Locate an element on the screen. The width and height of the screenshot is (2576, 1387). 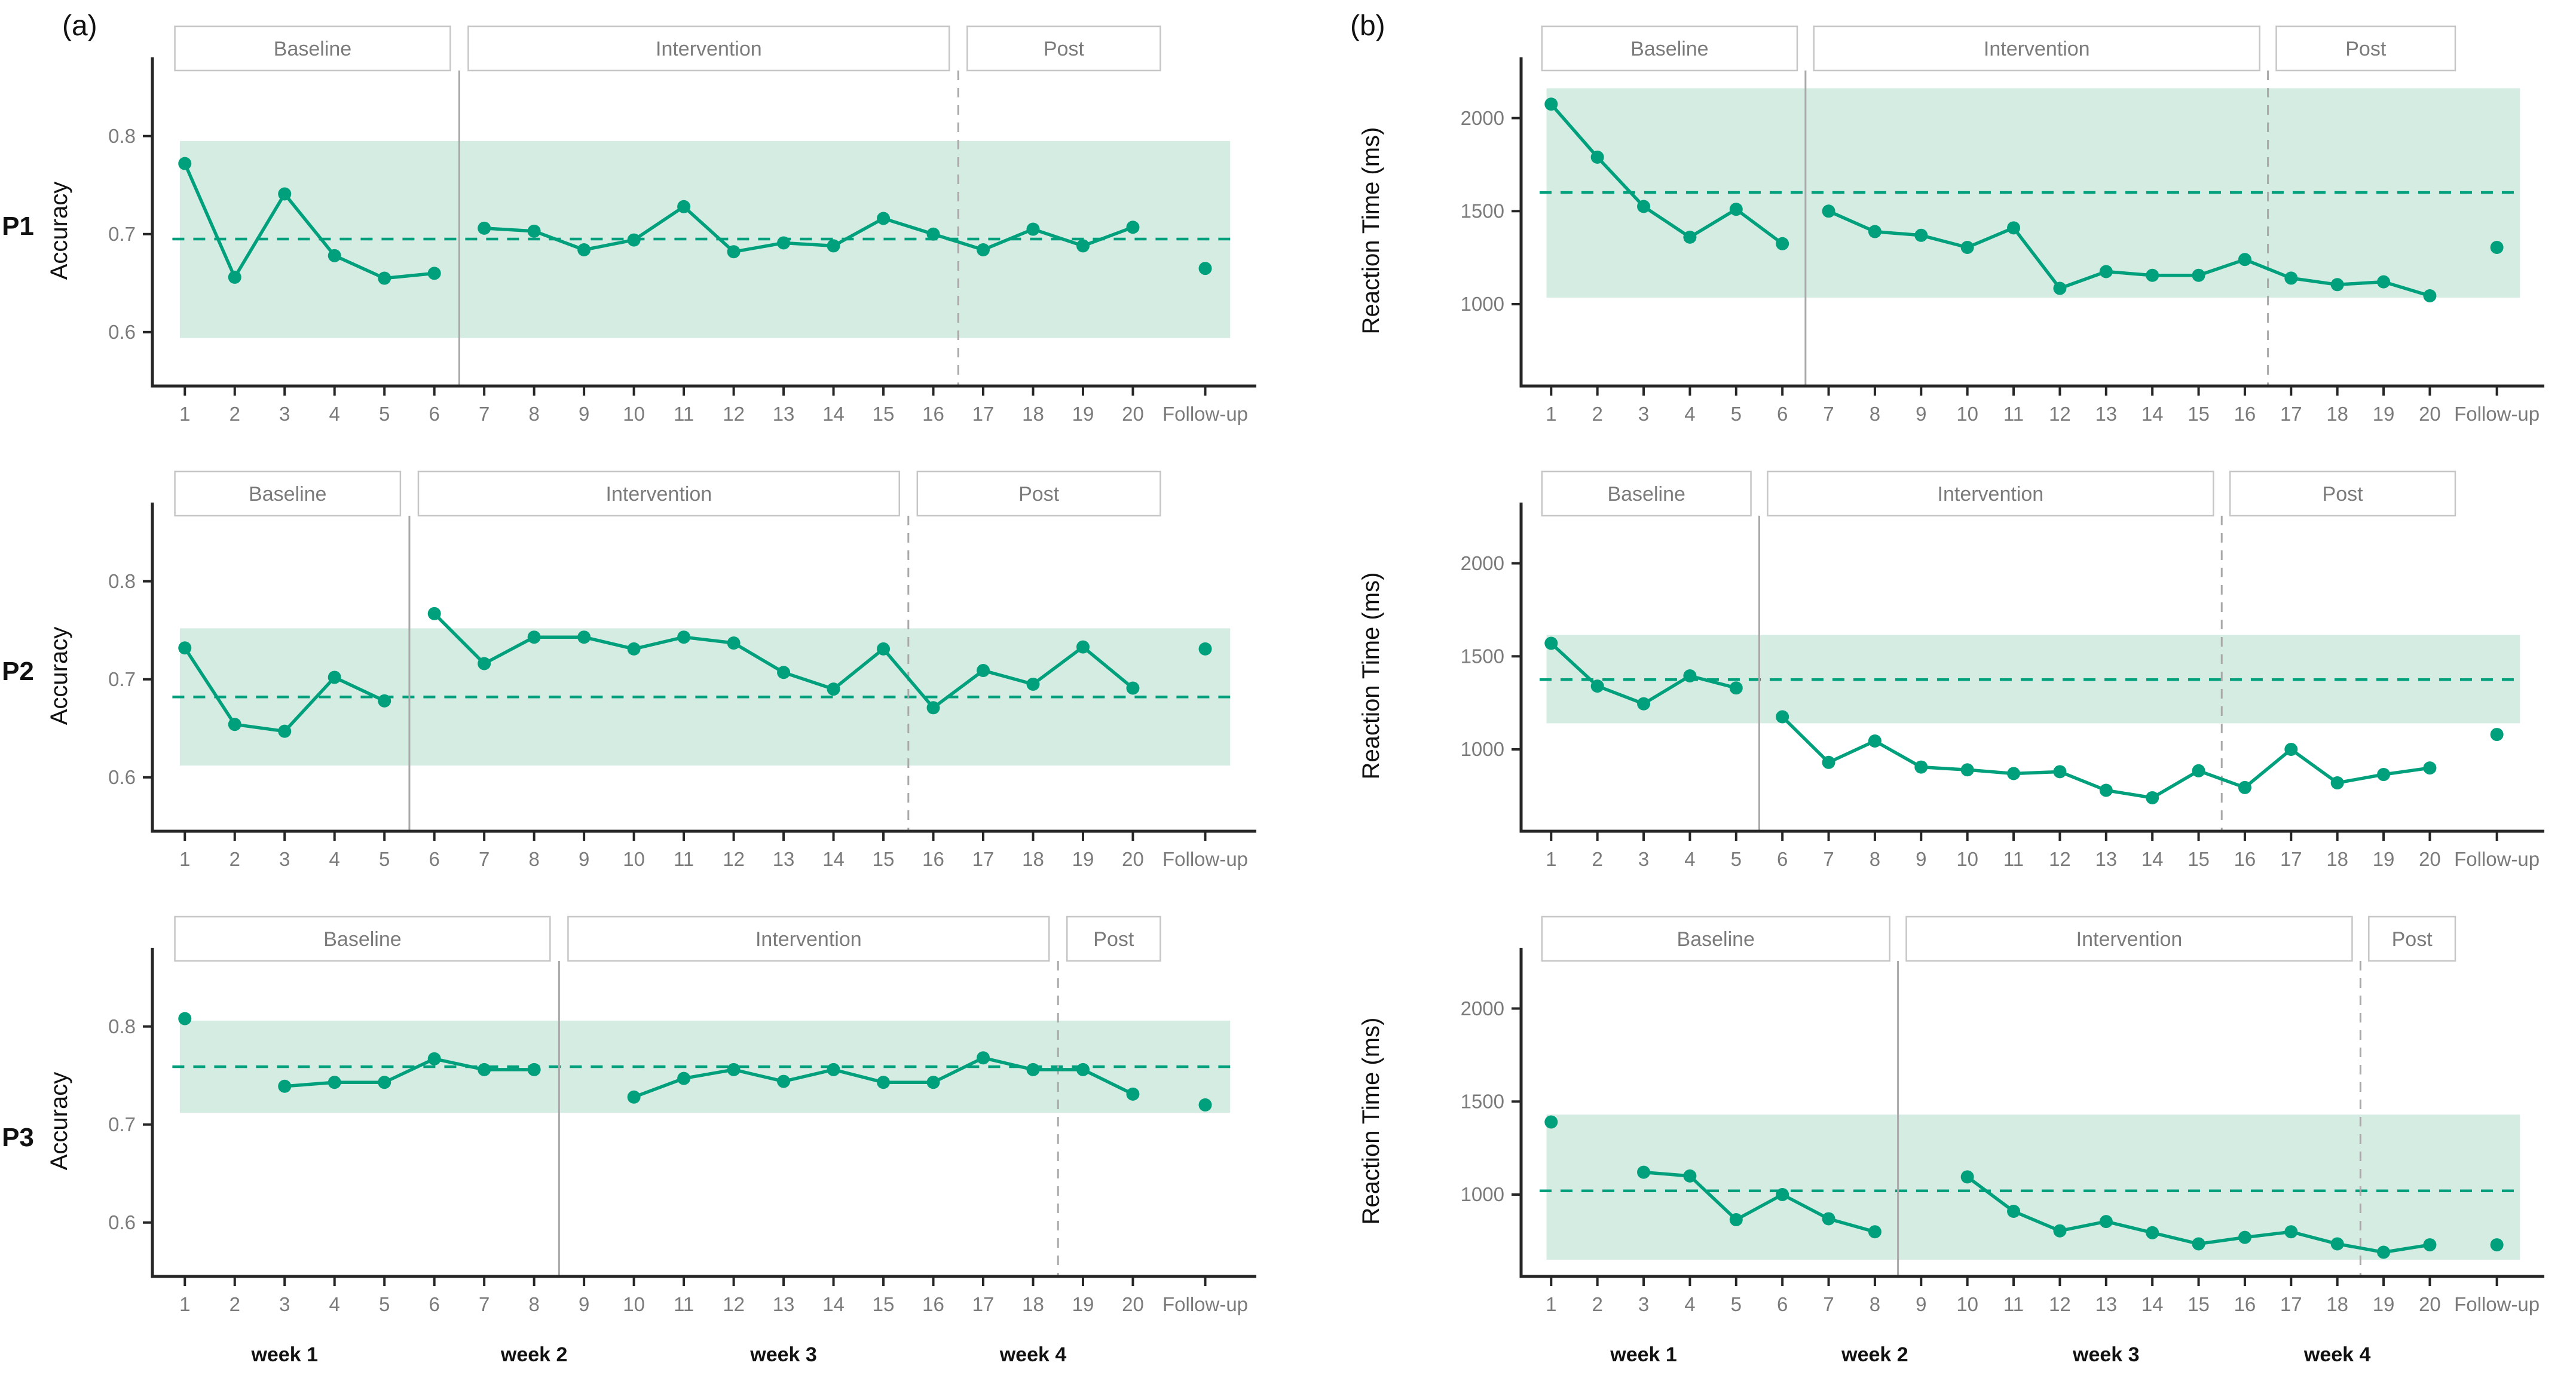
svg-text: 1500 is located at coordinates (1482, 211).